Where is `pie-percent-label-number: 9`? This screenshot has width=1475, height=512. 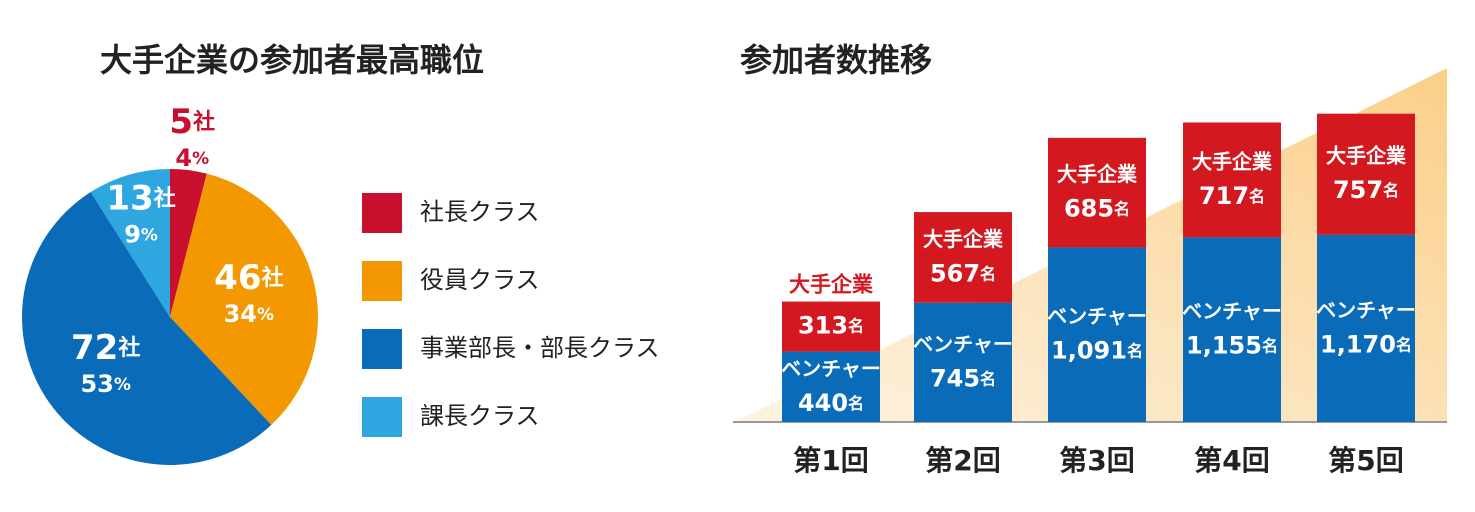
pie-percent-label-number: 9 is located at coordinates (132, 235).